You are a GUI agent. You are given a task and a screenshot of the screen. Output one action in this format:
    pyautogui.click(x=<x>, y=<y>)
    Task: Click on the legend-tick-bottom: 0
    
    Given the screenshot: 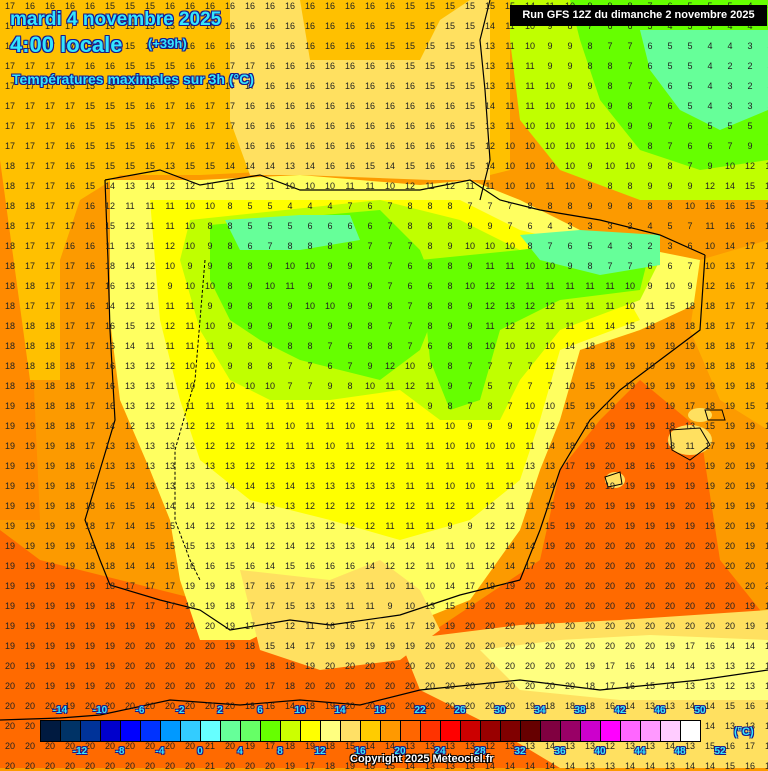 What is the action you would take?
    pyautogui.click(x=200, y=751)
    